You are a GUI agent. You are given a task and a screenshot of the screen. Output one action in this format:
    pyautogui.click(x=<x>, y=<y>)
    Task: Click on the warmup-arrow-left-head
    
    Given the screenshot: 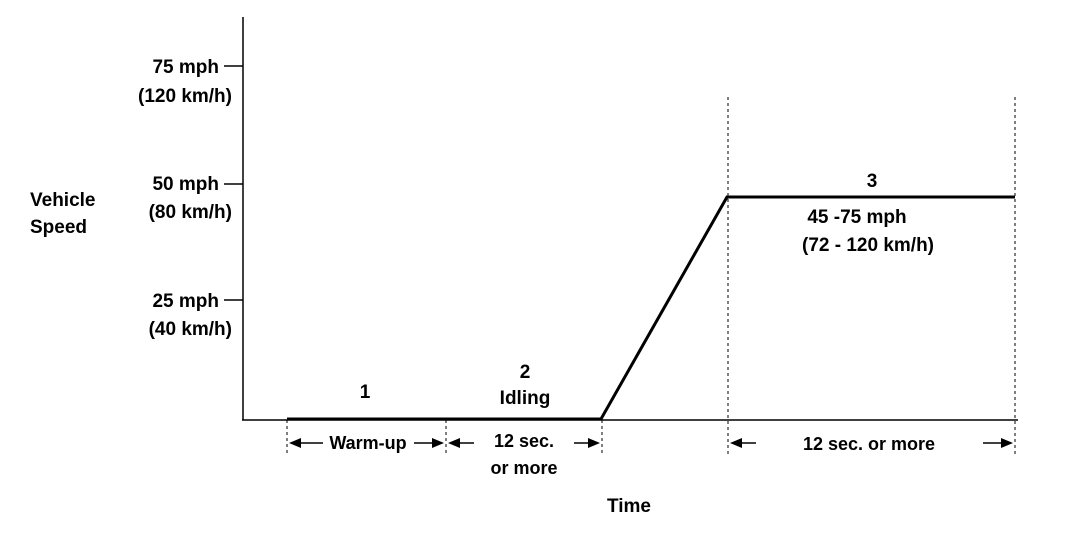 What is the action you would take?
    pyautogui.click(x=295, y=443)
    